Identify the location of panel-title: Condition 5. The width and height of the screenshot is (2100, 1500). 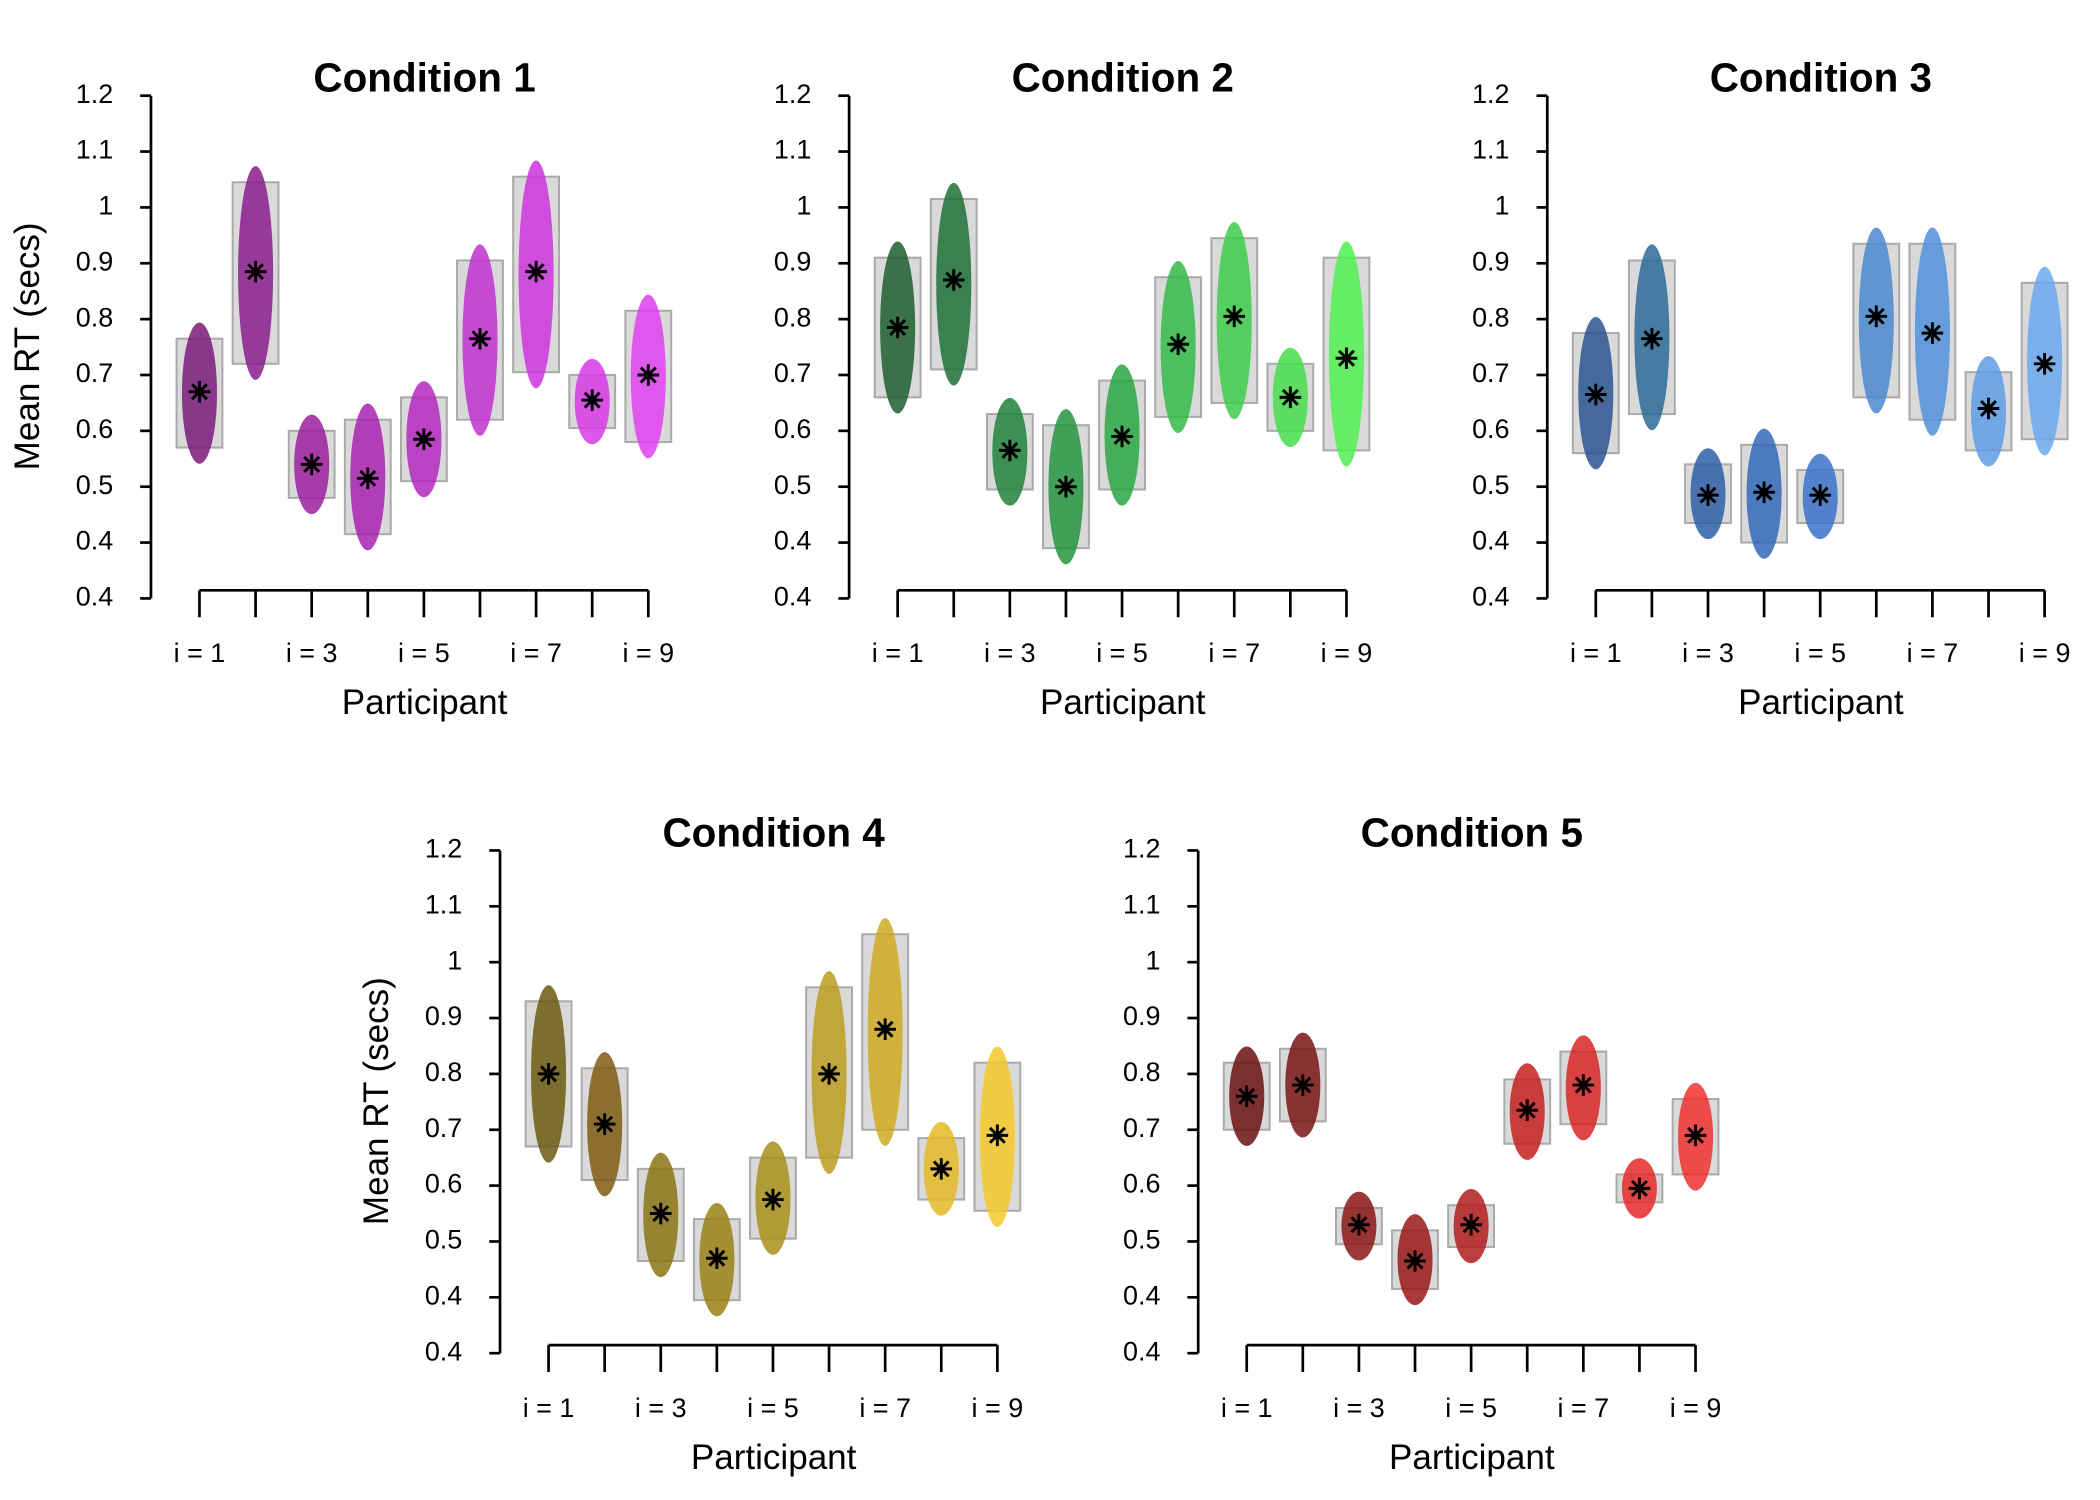
(1472, 832).